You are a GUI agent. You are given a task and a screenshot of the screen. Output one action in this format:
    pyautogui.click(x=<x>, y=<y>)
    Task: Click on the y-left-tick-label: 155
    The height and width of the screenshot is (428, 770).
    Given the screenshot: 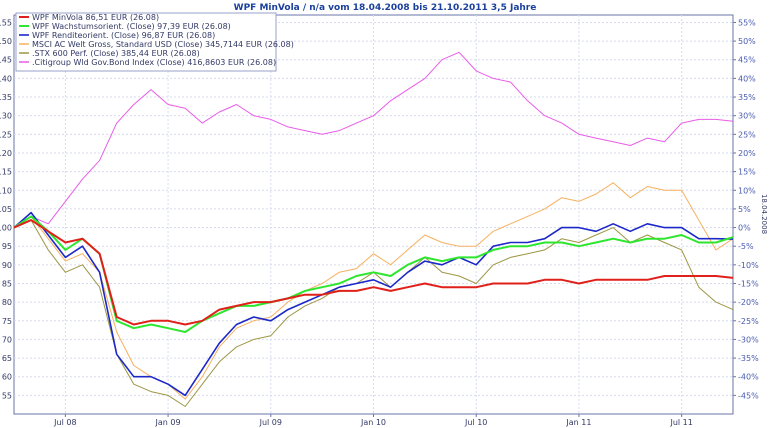 What is the action you would take?
    pyautogui.click(x=6, y=22)
    